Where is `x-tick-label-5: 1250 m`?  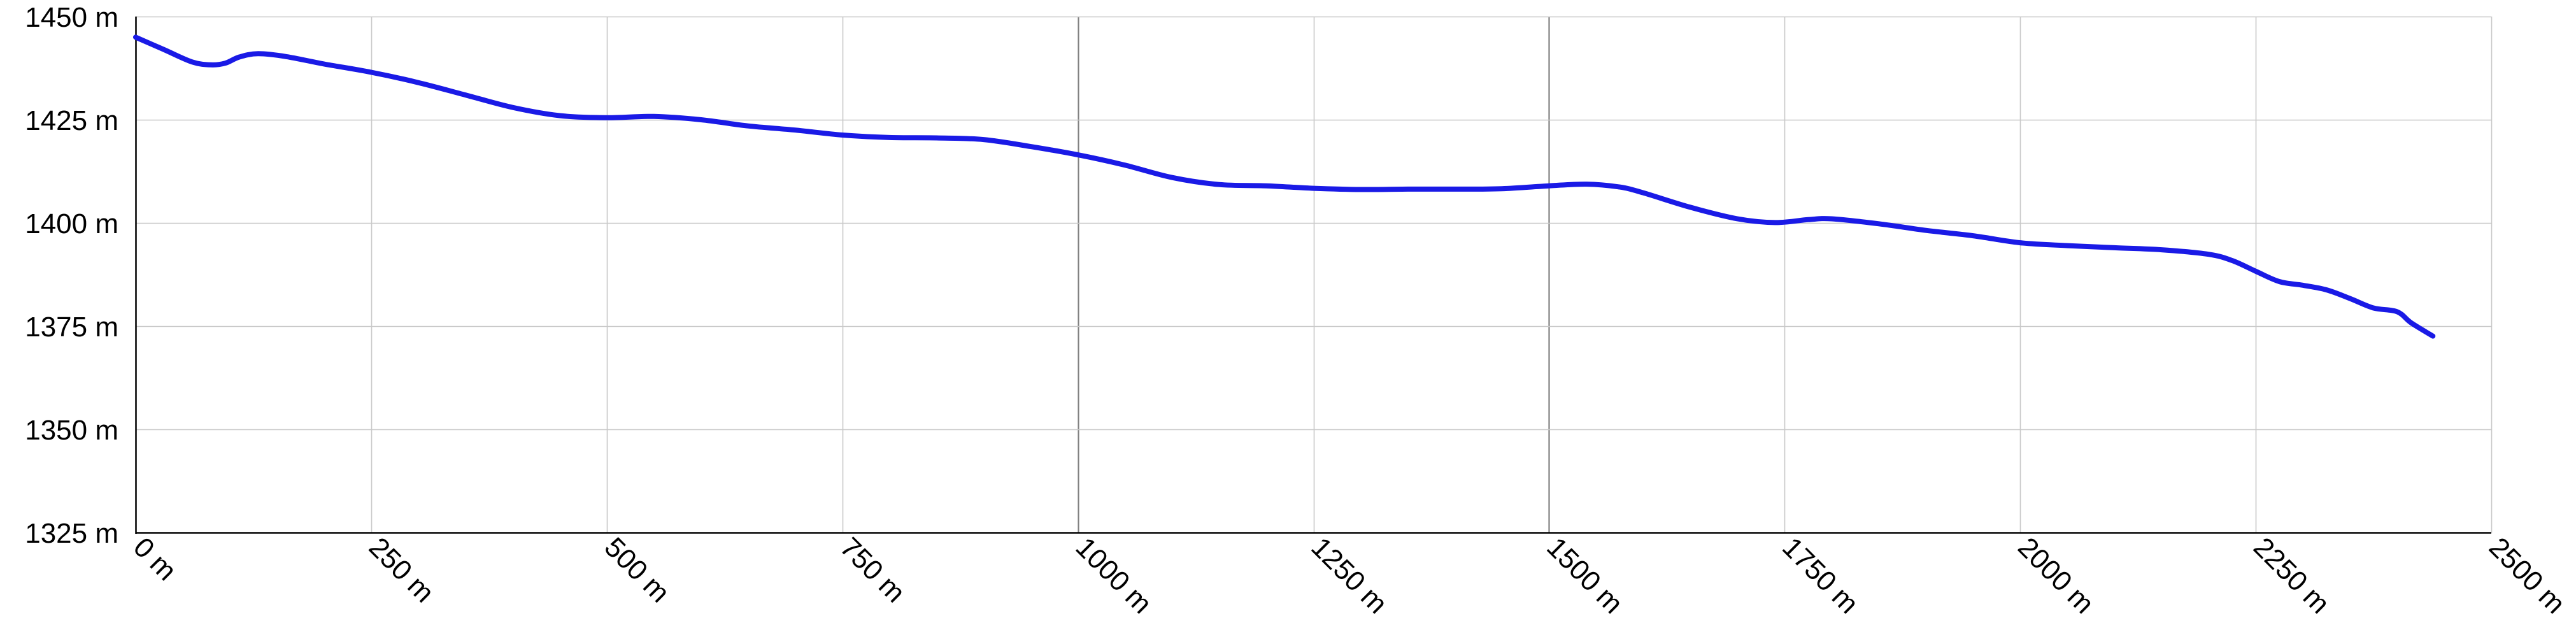
x-tick-label-5: 1250 m is located at coordinates (1349, 575).